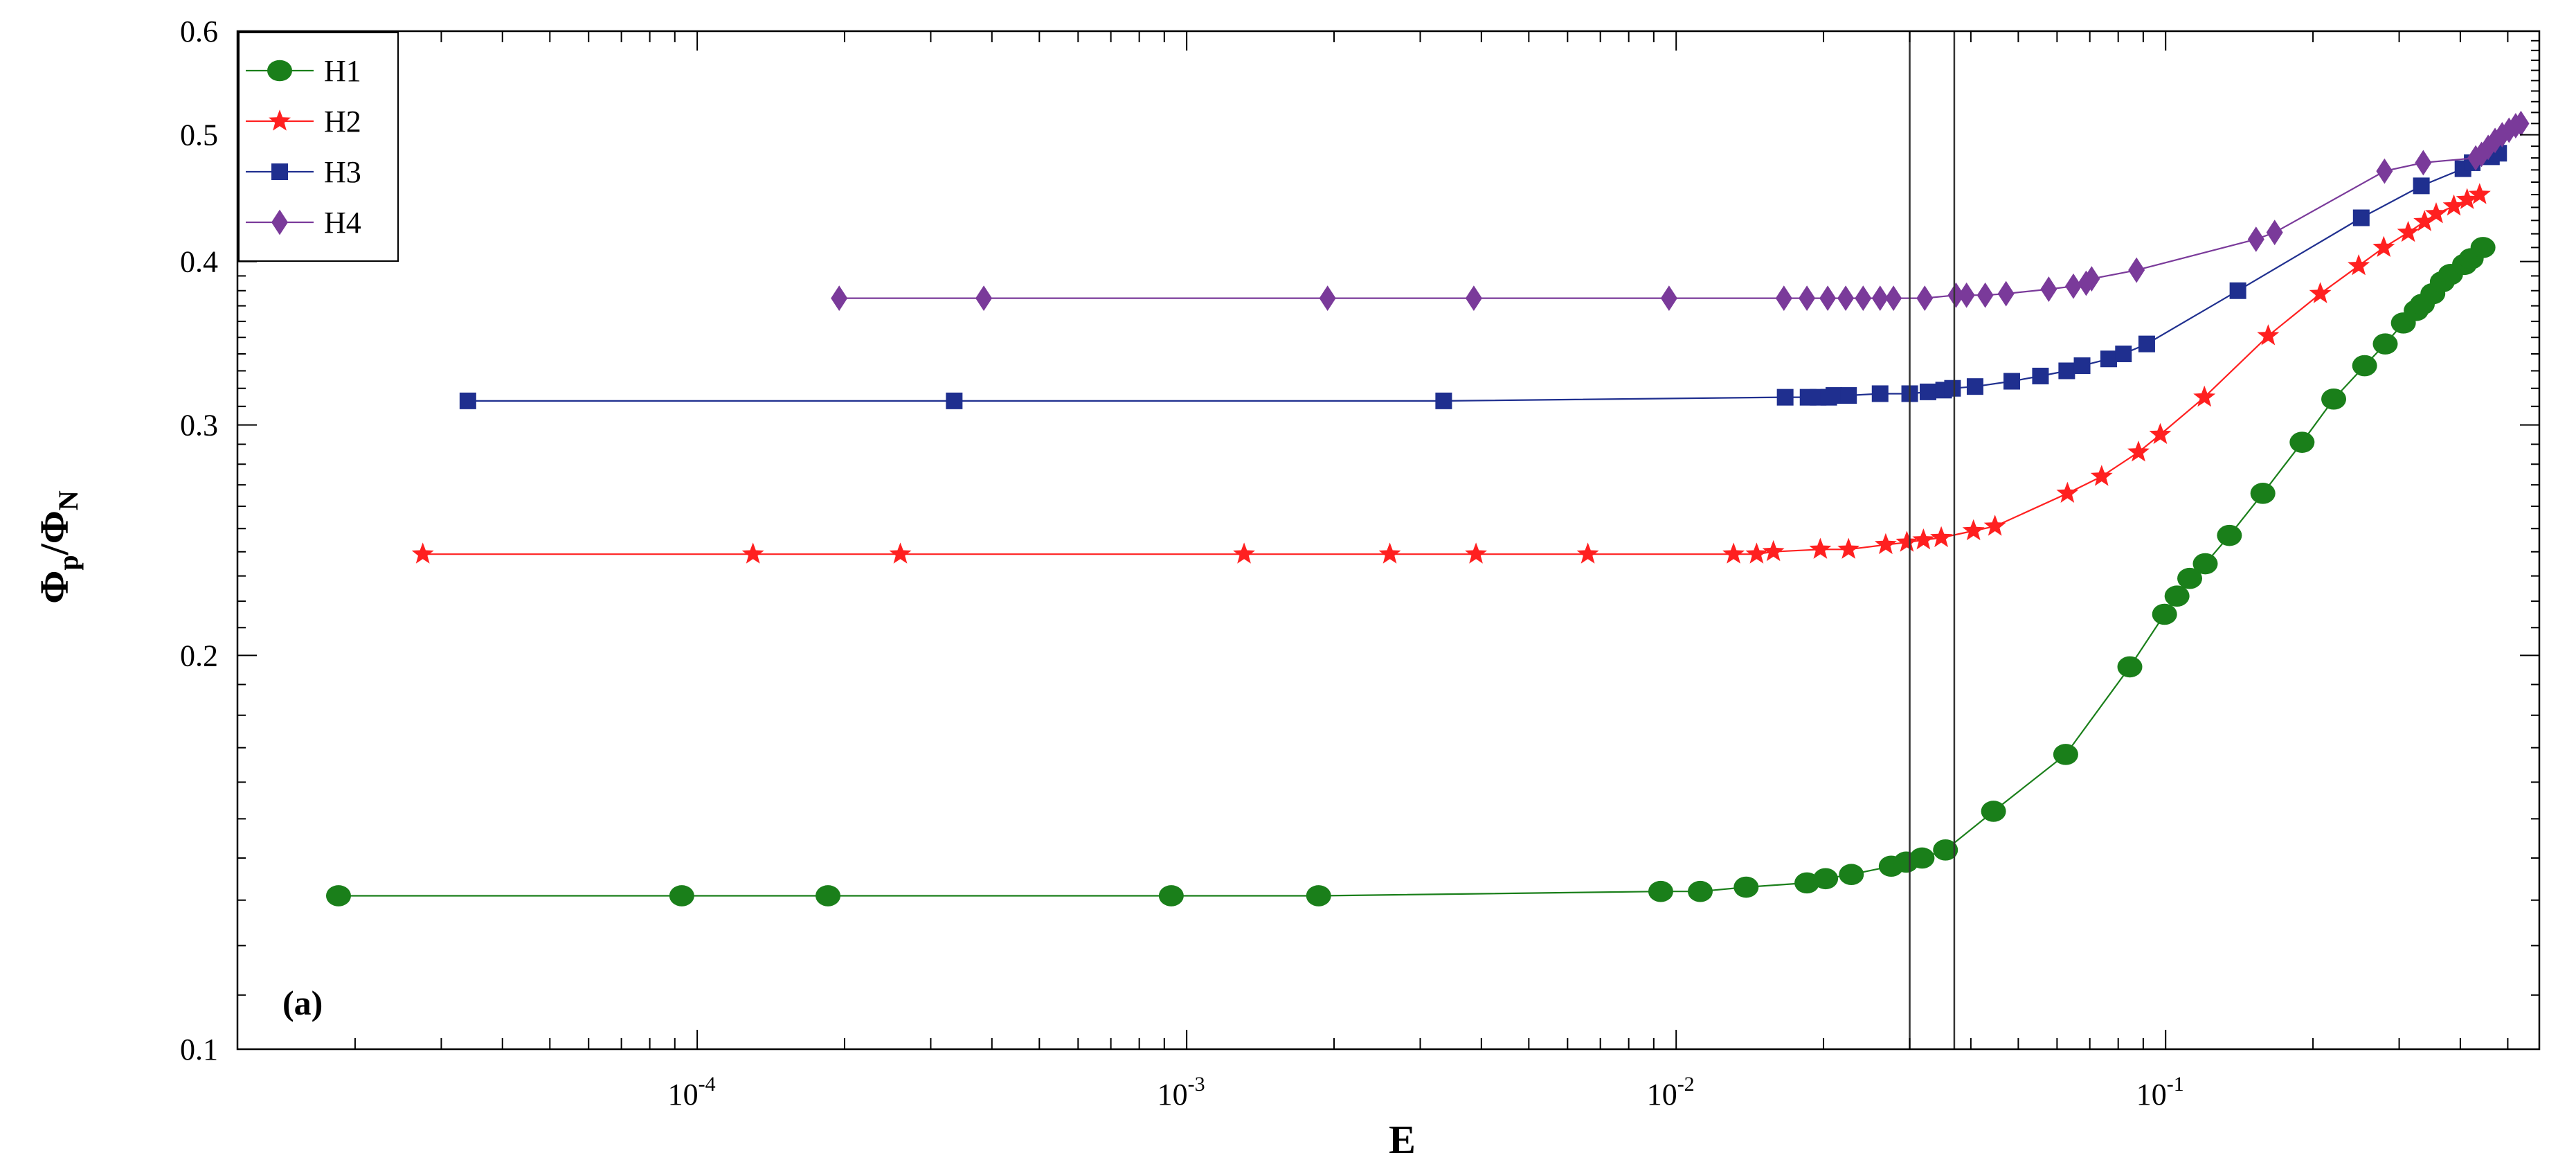 This screenshot has height=1160, width=2576. Describe the element at coordinates (199, 262) in the screenshot. I see `y-tick-label: 0.4` at that location.